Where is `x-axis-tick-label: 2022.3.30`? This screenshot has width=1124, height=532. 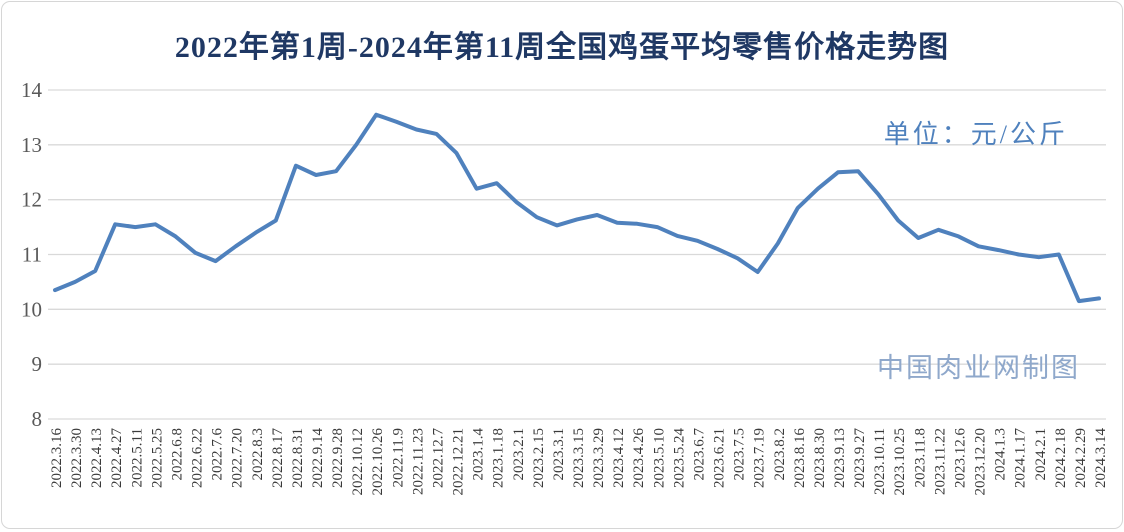 x-axis-tick-label: 2022.3.30 is located at coordinates (77, 458).